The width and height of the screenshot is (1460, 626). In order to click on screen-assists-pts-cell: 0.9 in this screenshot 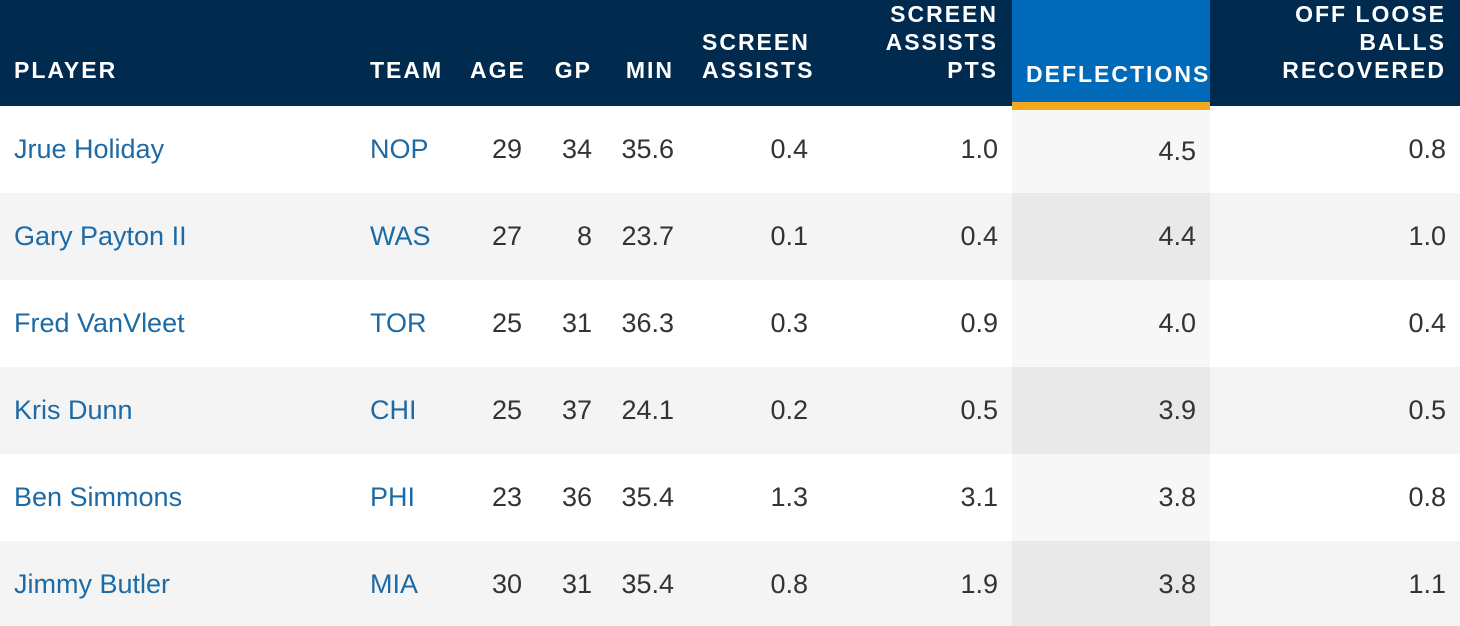, I will do `click(979, 323)`.